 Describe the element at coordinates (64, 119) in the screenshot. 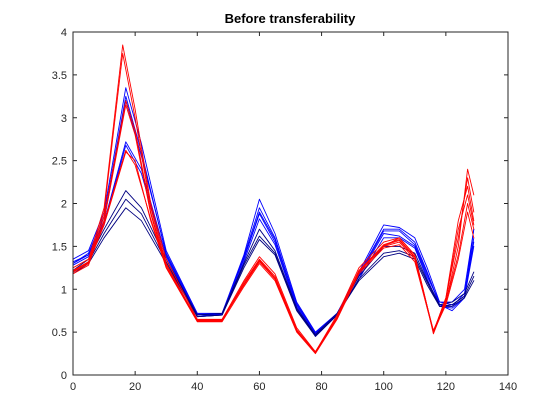

I see `y-tick-label: 3` at that location.